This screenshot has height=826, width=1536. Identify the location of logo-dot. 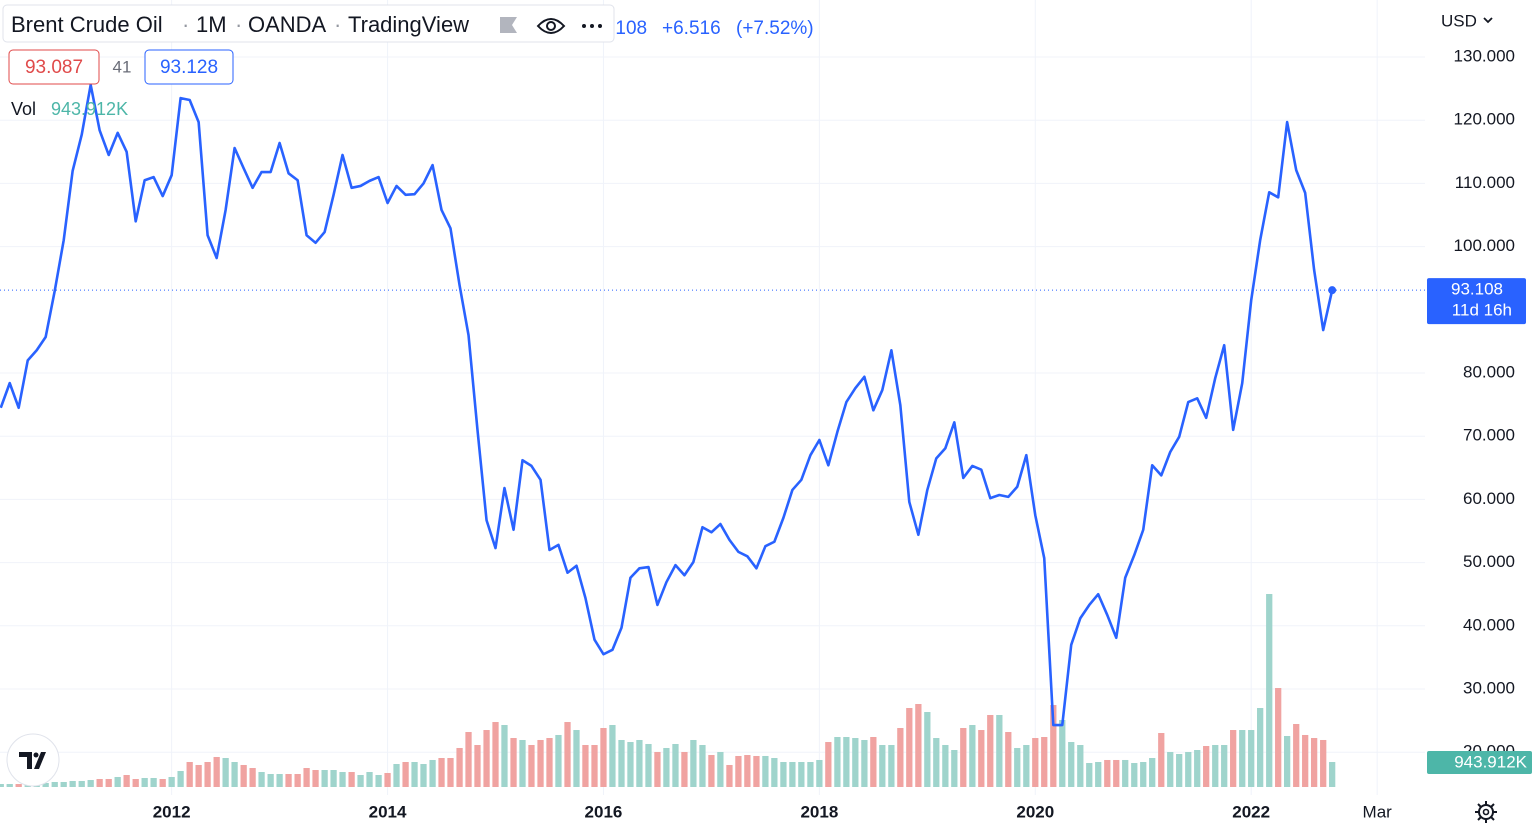
(36, 755).